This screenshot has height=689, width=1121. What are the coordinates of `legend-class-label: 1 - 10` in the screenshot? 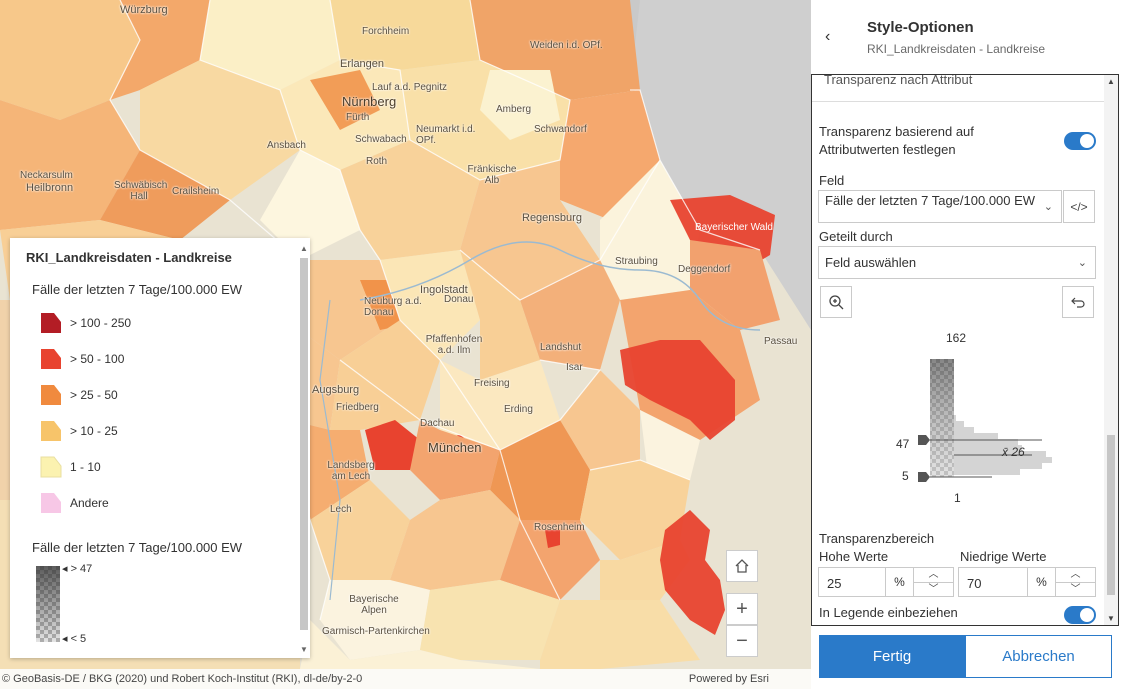 It's located at (85, 467).